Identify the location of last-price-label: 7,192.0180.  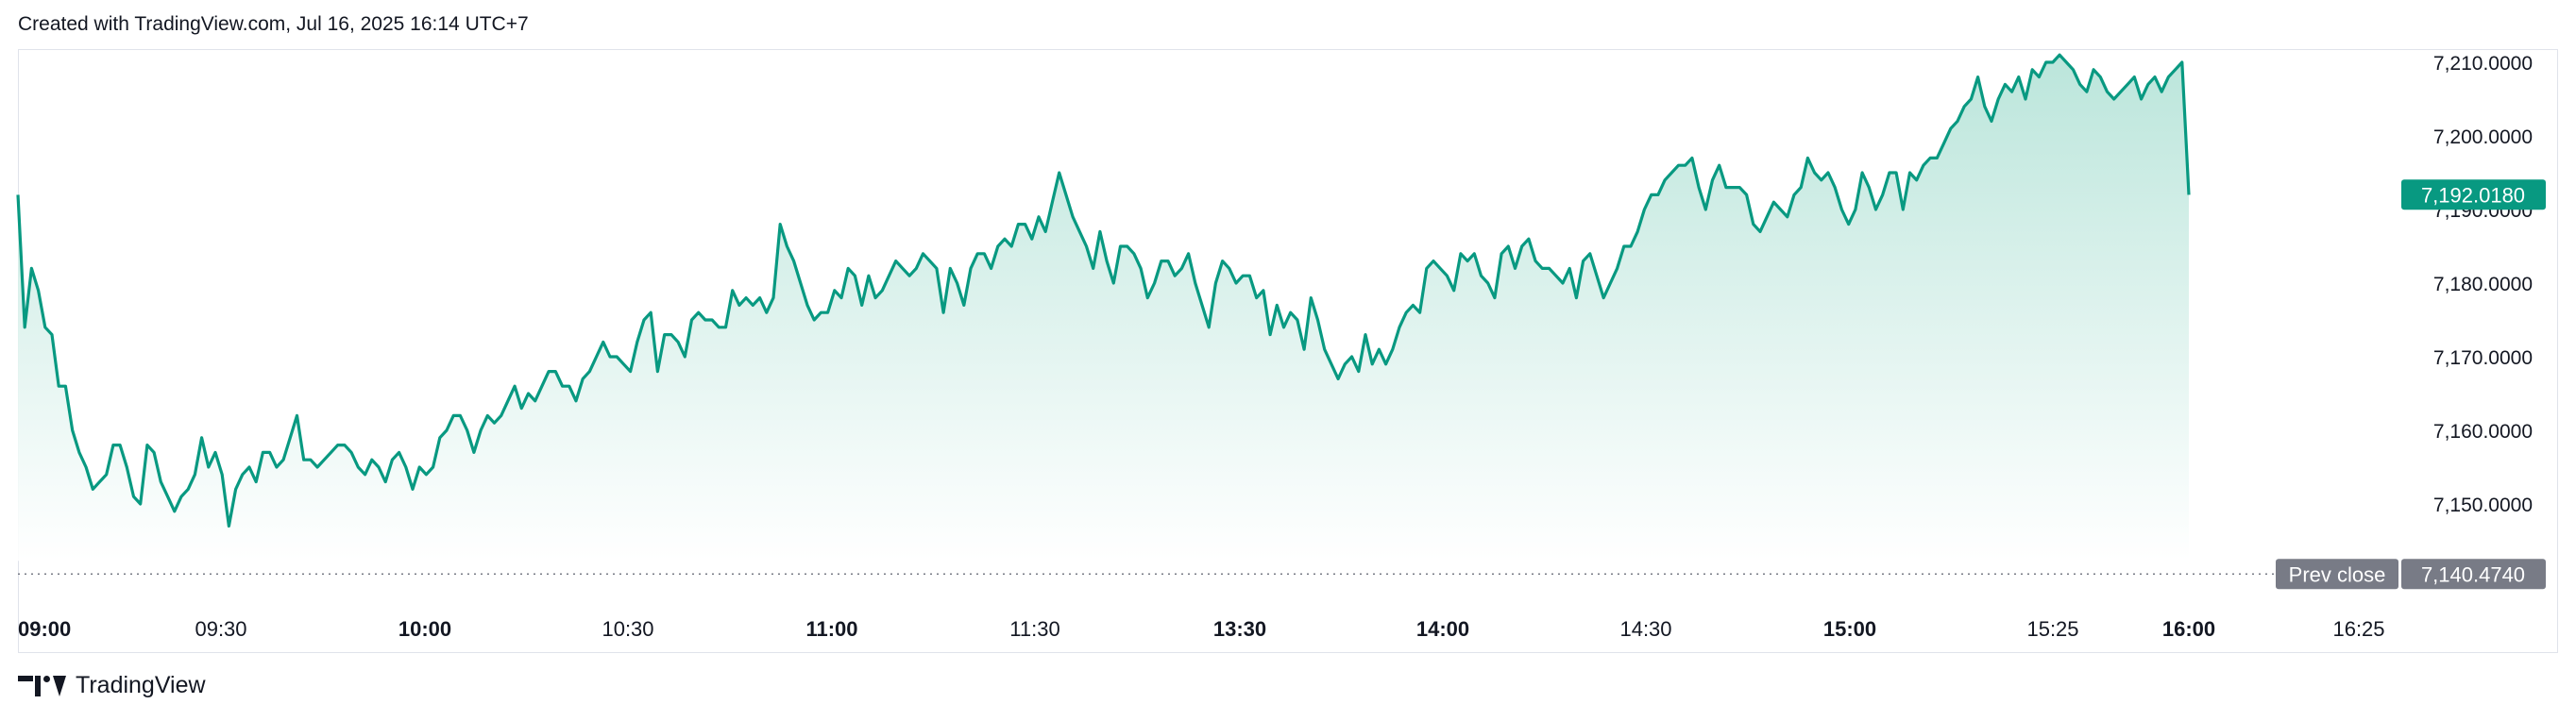
(2473, 195).